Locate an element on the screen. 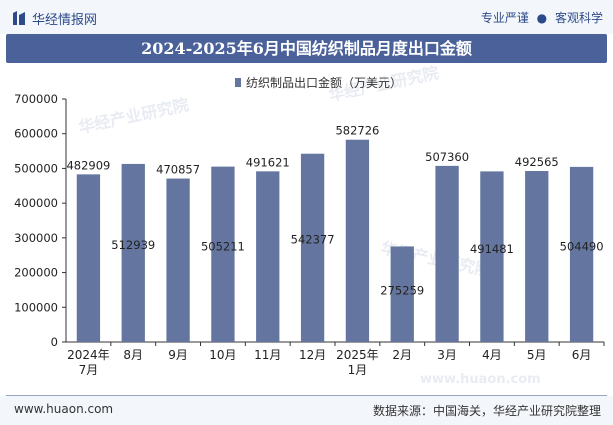 This screenshot has height=425, width=613. x-tick-label: 6月 is located at coordinates (582, 355).